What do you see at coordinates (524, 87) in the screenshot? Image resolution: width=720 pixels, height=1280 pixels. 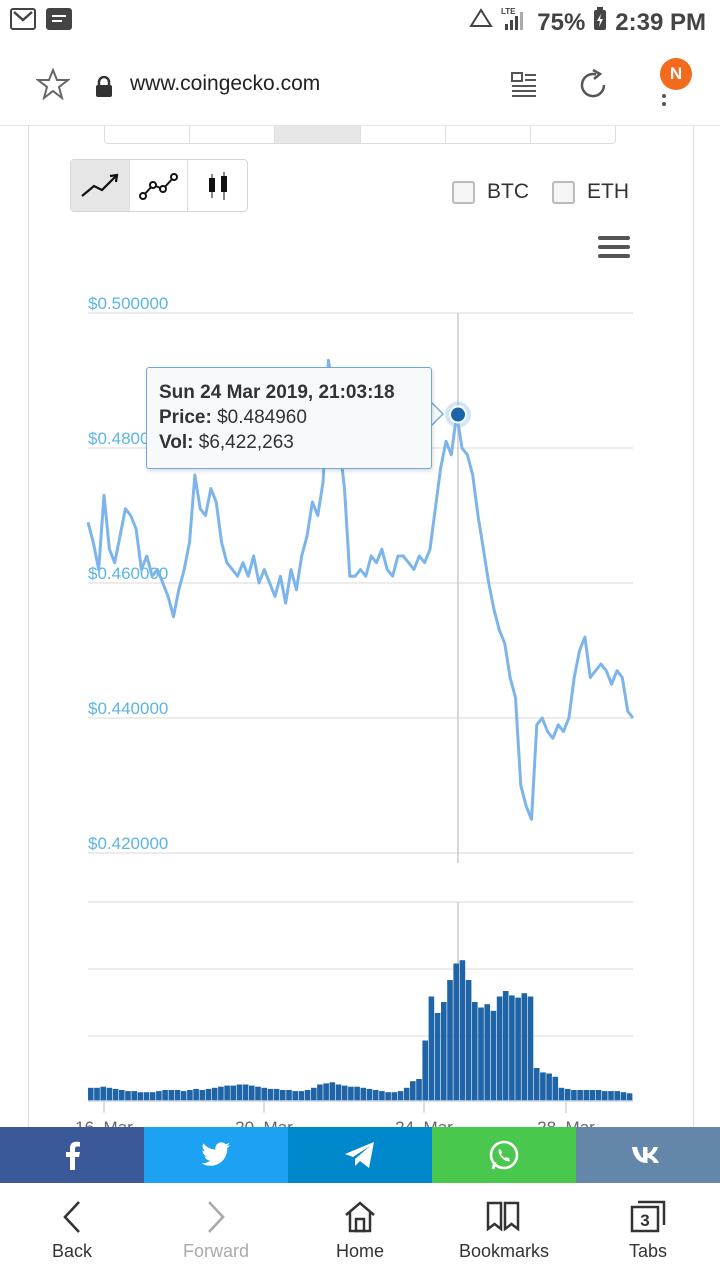 I see `reader-mode-icon` at bounding box center [524, 87].